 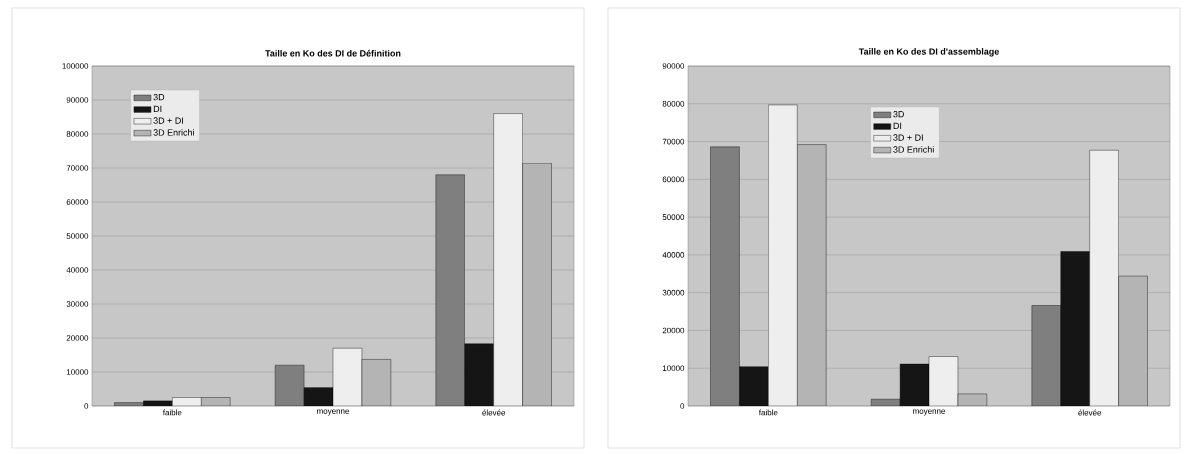 I want to click on chart-title: Taille en Ko des DI d'assemblage, so click(x=928, y=52).